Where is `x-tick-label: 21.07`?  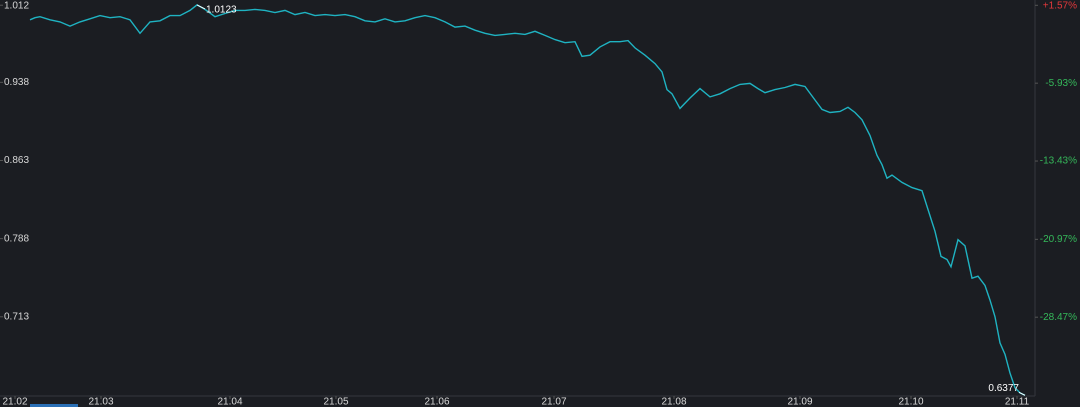 x-tick-label: 21.07 is located at coordinates (553, 402).